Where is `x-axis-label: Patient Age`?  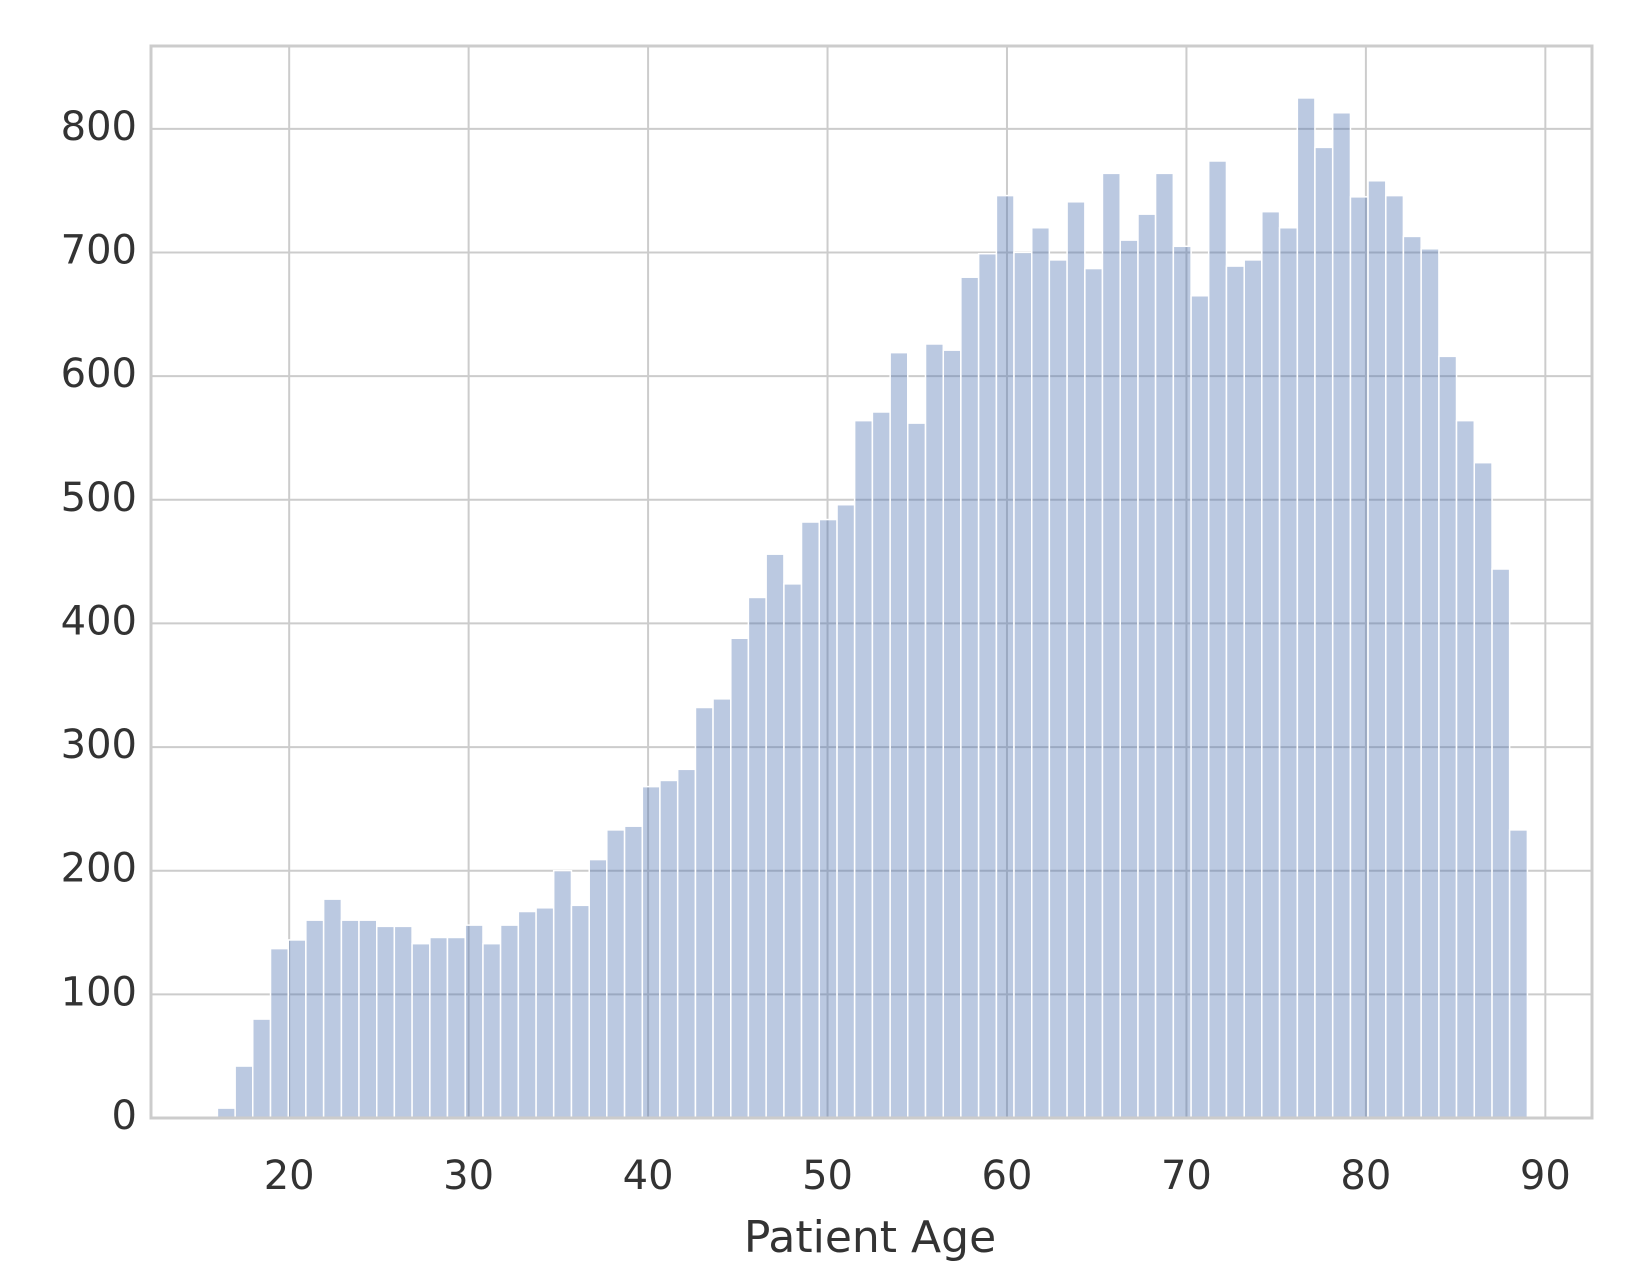
x-axis-label: Patient Age is located at coordinates (870, 1237).